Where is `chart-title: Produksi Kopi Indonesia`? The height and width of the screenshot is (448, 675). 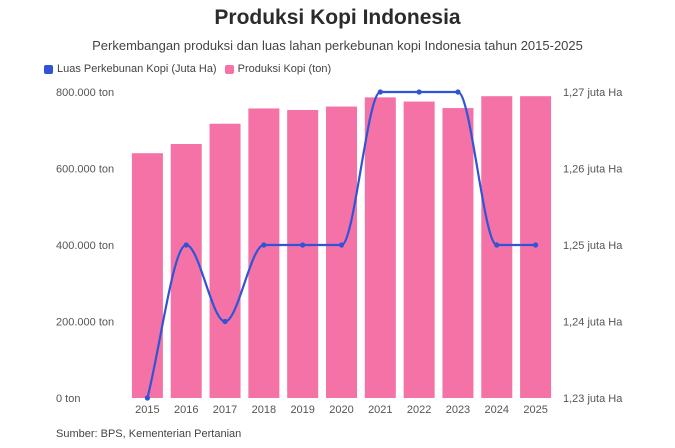 chart-title: Produksi Kopi Indonesia is located at coordinates (337, 17).